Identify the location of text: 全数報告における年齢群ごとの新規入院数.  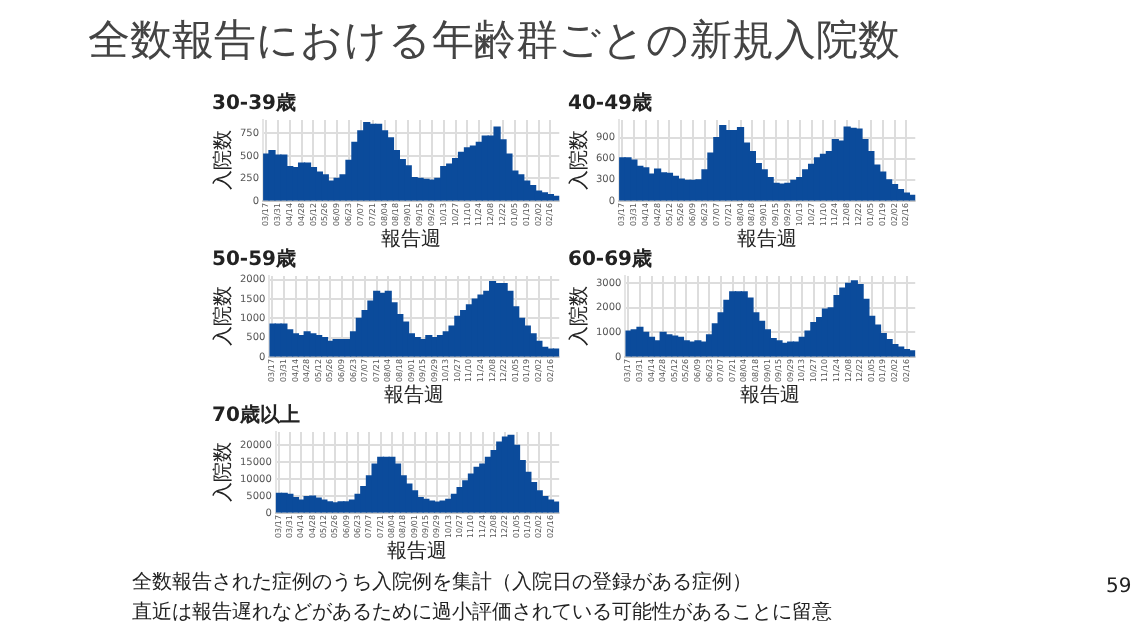
(494, 41).